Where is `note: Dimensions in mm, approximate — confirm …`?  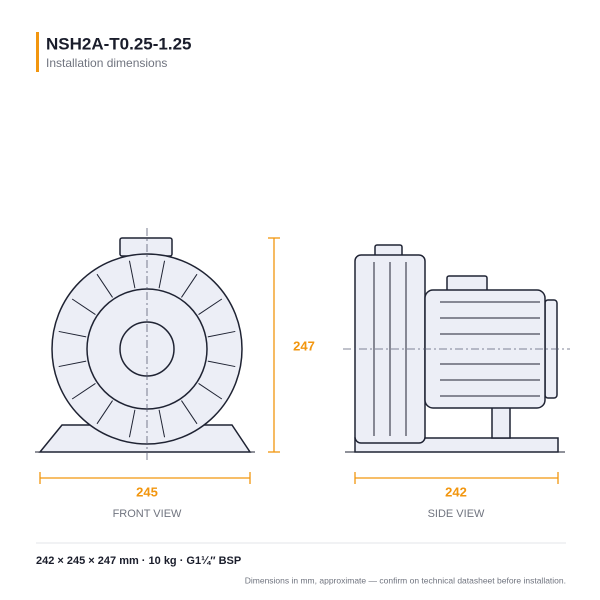 note: Dimensions in mm, approximate — confirm … is located at coordinates (405, 580).